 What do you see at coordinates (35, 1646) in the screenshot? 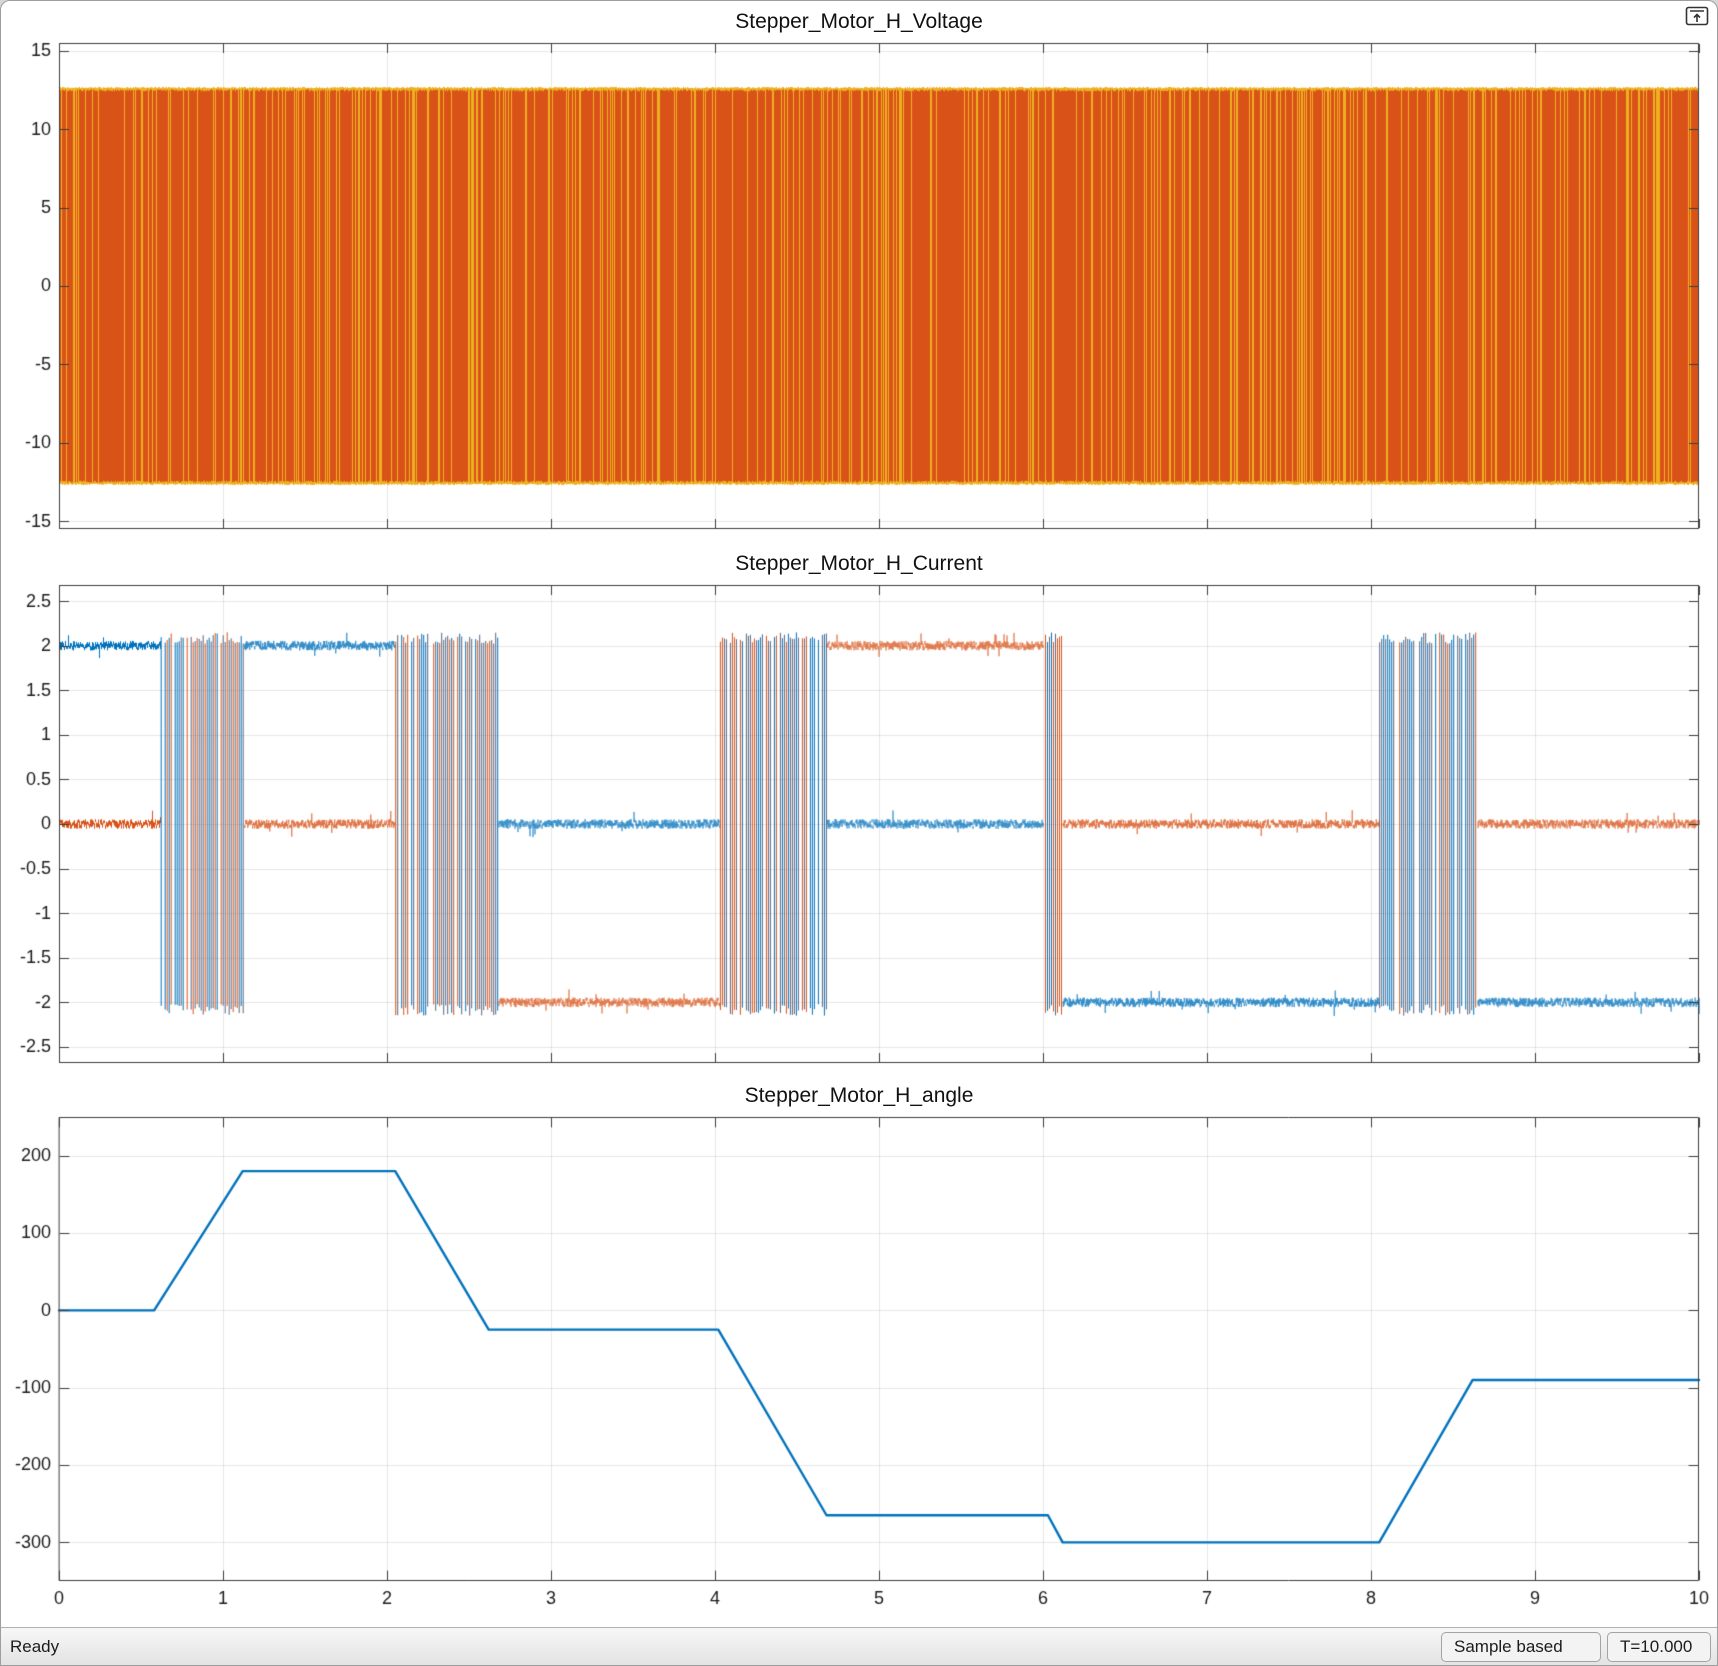
I see `status-ready-text: Ready` at bounding box center [35, 1646].